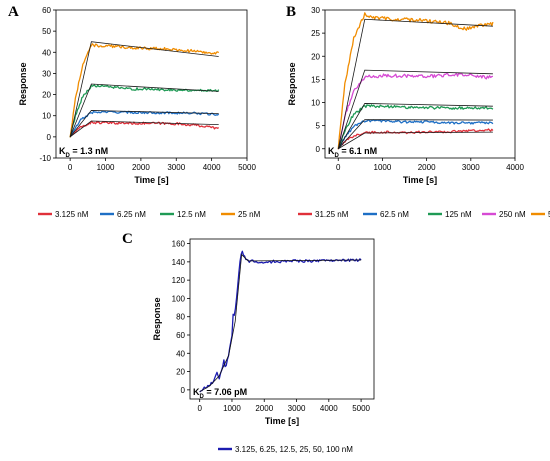 The width and height of the screenshot is (550, 461). I want to click on legend-item: 3.125, 6.25, 12.5, 25, 50, 100 nM, so click(285, 449).